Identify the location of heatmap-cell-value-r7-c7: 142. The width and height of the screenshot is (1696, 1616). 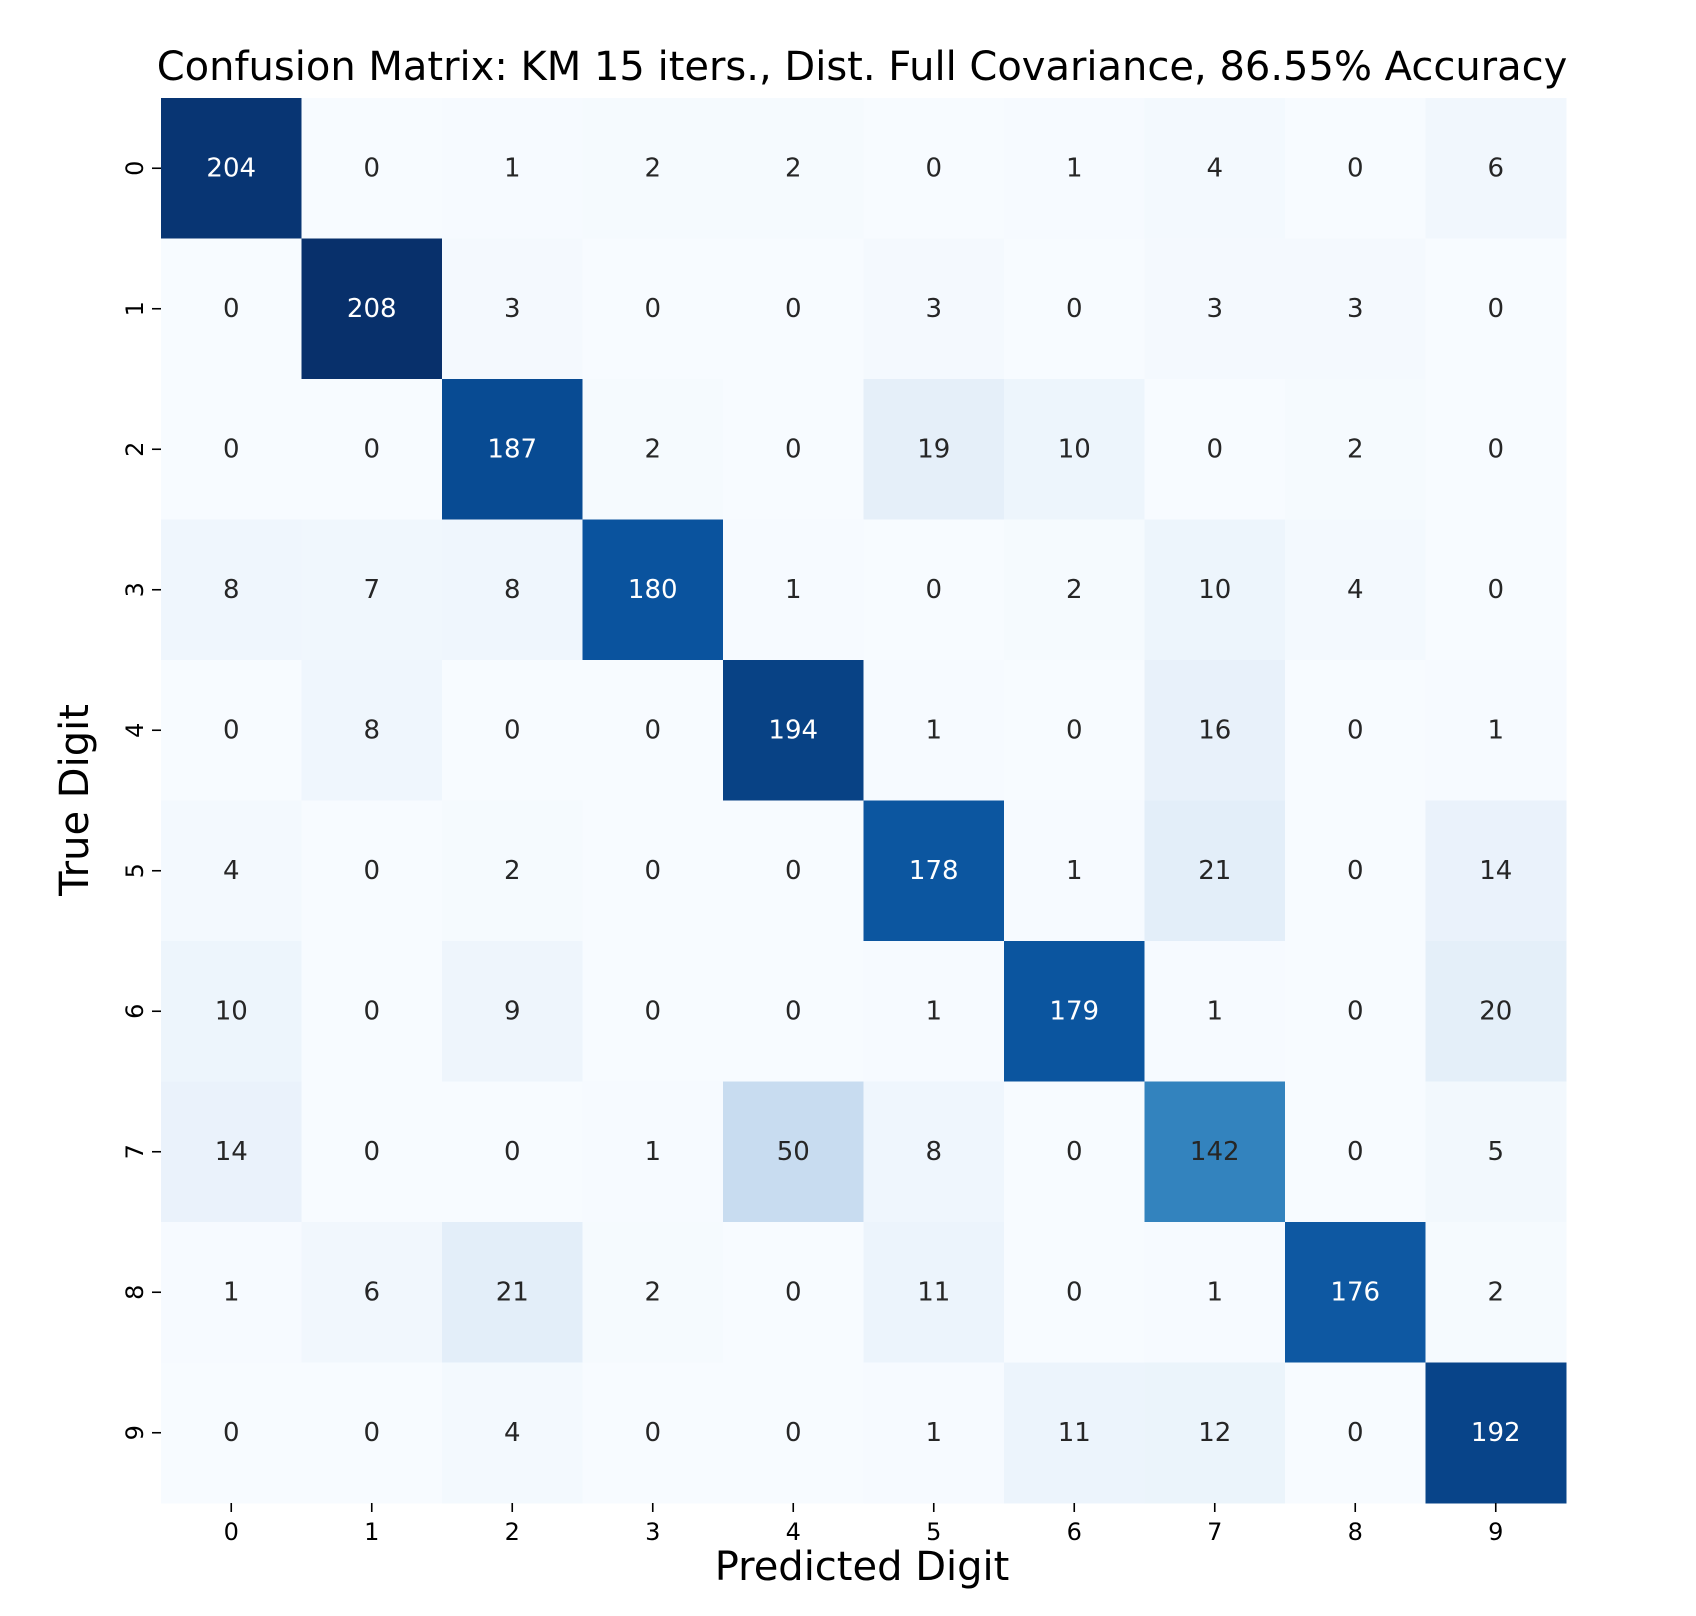
(1215, 1152).